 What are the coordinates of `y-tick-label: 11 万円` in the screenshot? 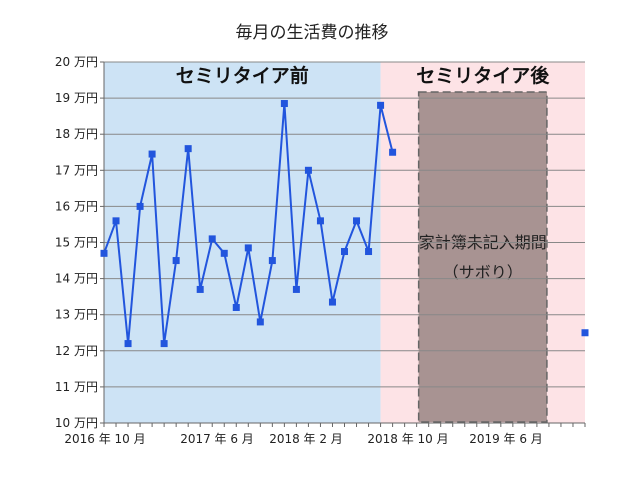 It's located at (76, 387).